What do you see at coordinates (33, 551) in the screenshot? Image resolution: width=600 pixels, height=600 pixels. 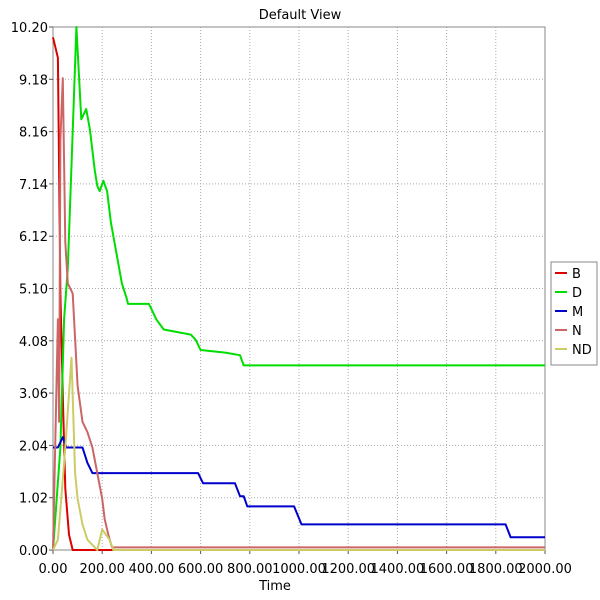 I see `y-tick-label: 0.00` at bounding box center [33, 551].